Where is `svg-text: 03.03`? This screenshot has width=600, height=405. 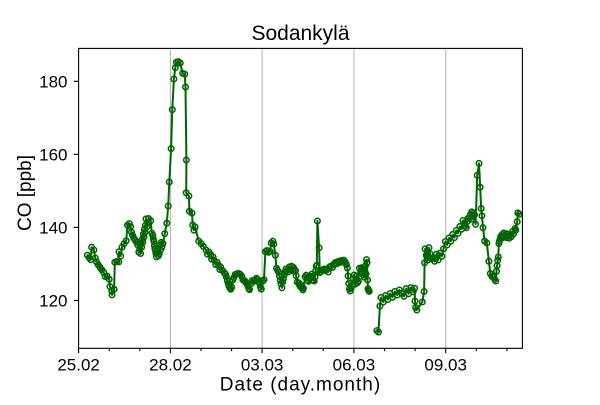 svg-text: 03.03 is located at coordinates (262, 365).